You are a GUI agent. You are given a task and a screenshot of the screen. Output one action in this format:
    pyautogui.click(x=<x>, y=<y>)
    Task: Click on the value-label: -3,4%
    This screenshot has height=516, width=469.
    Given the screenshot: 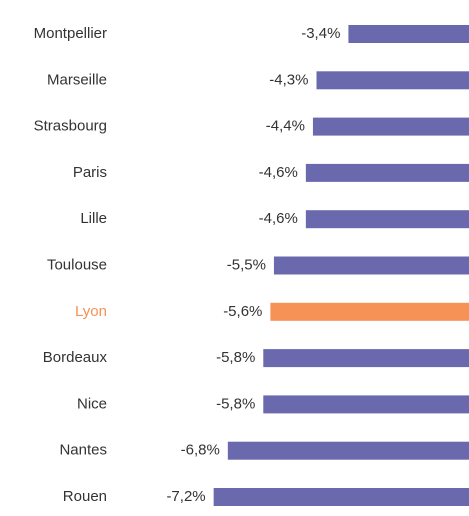 What is the action you would take?
    pyautogui.click(x=320, y=33)
    